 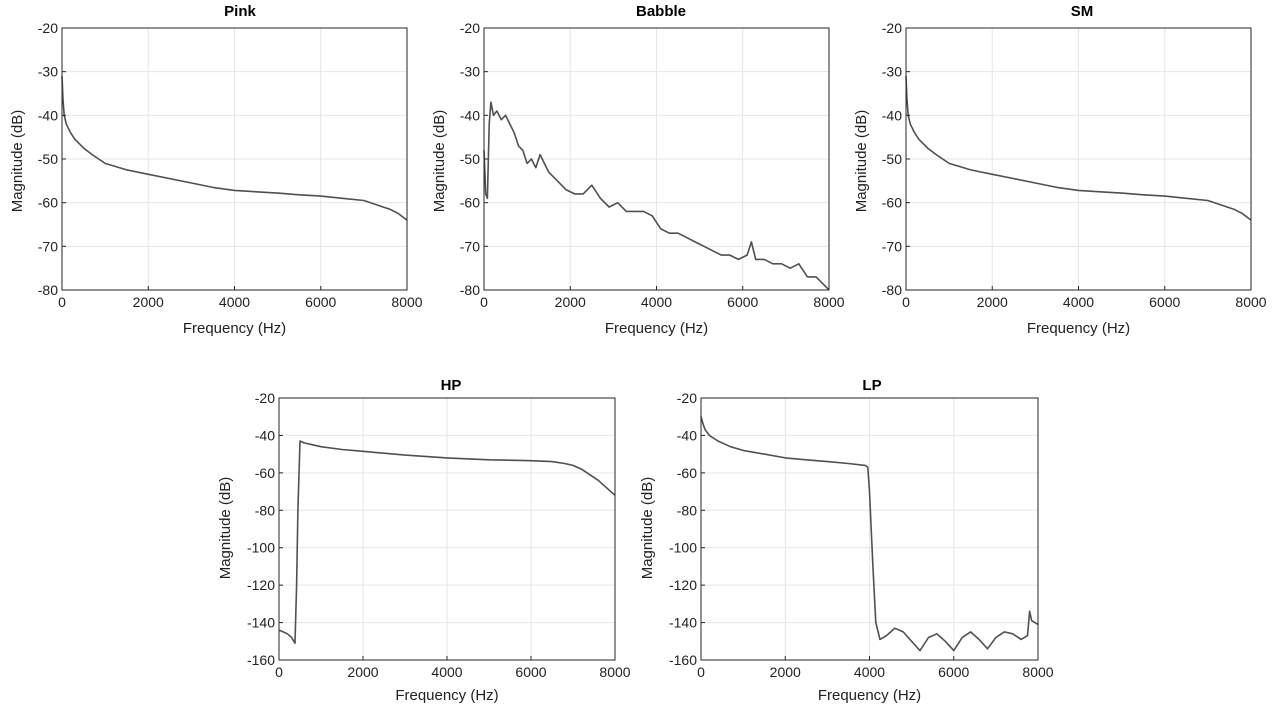 What do you see at coordinates (661, 11) in the screenshot?
I see `chart-title: Babble` at bounding box center [661, 11].